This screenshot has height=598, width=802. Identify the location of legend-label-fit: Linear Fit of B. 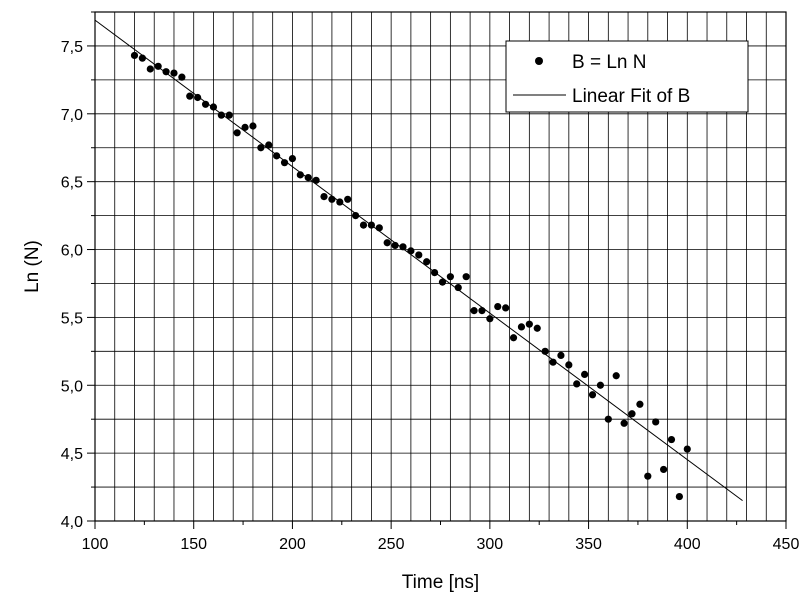
(631, 96).